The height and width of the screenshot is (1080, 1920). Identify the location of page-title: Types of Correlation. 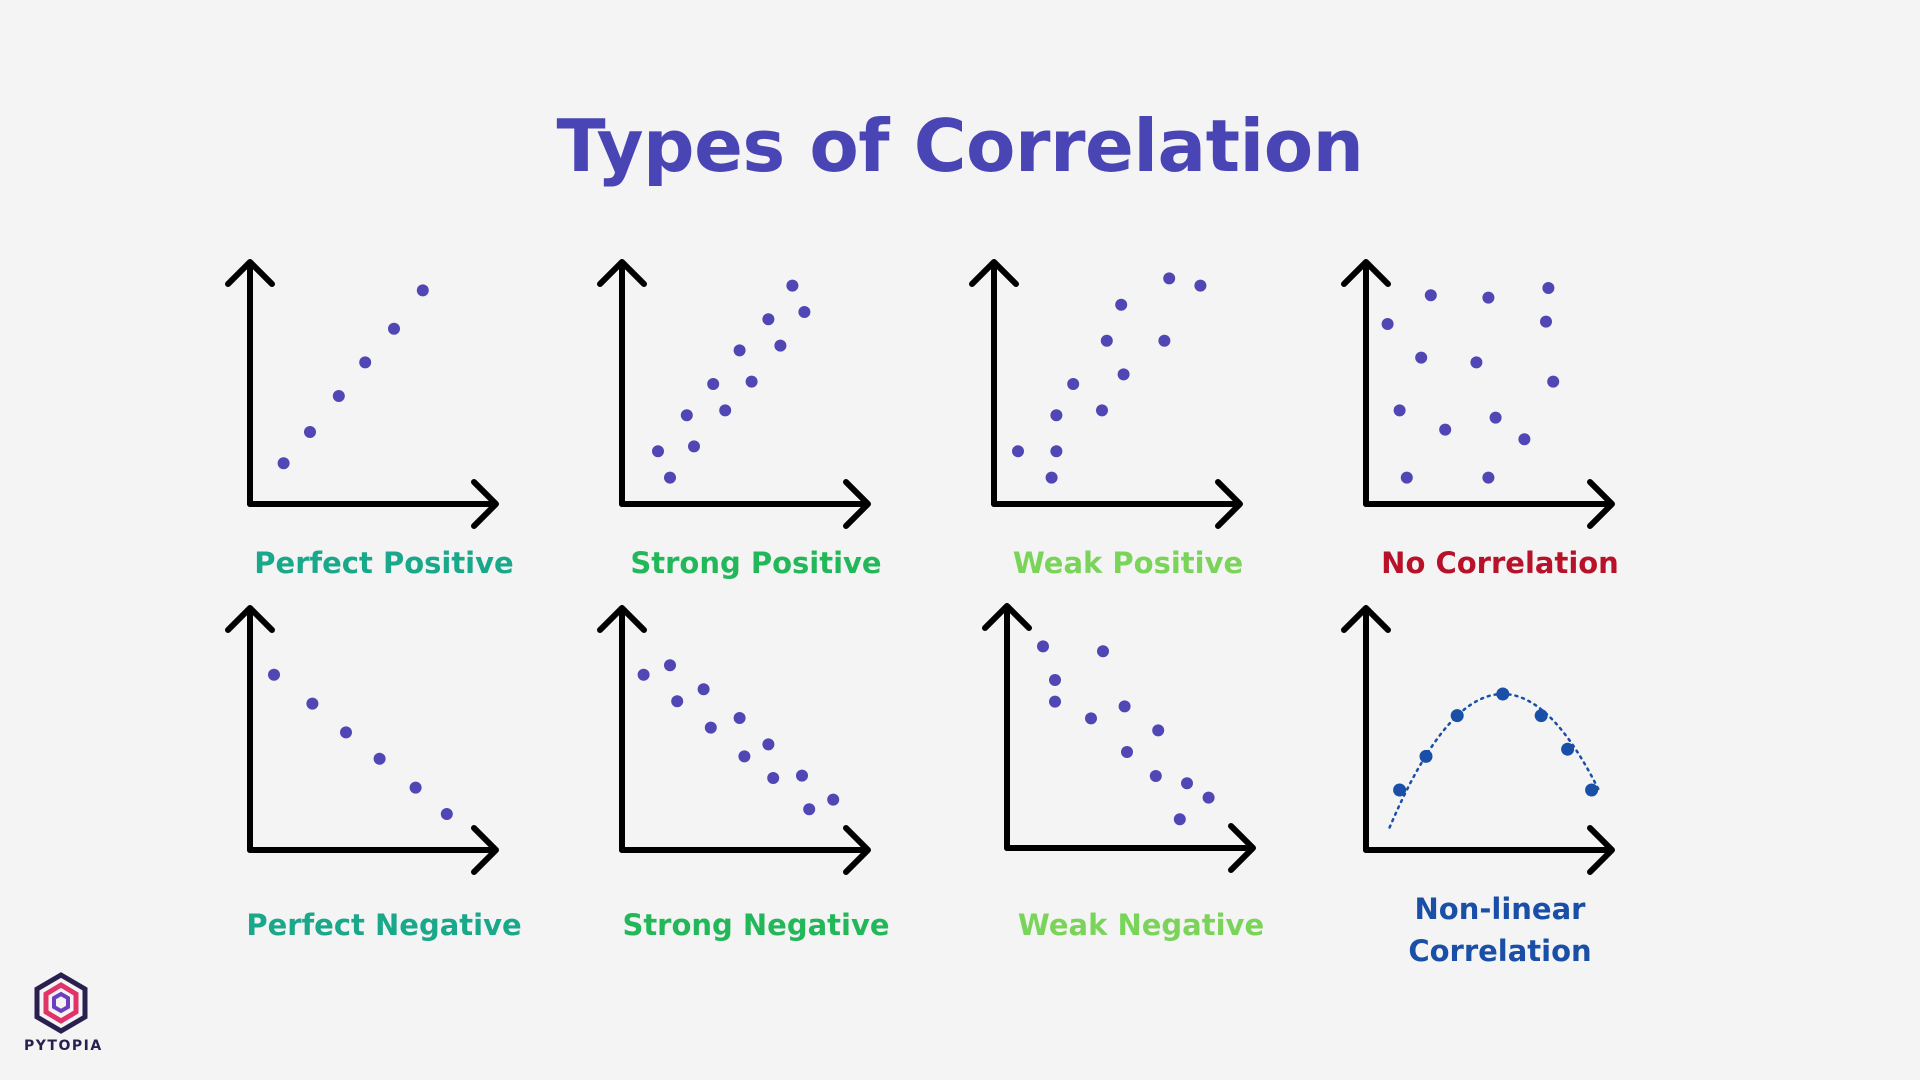
(960, 146).